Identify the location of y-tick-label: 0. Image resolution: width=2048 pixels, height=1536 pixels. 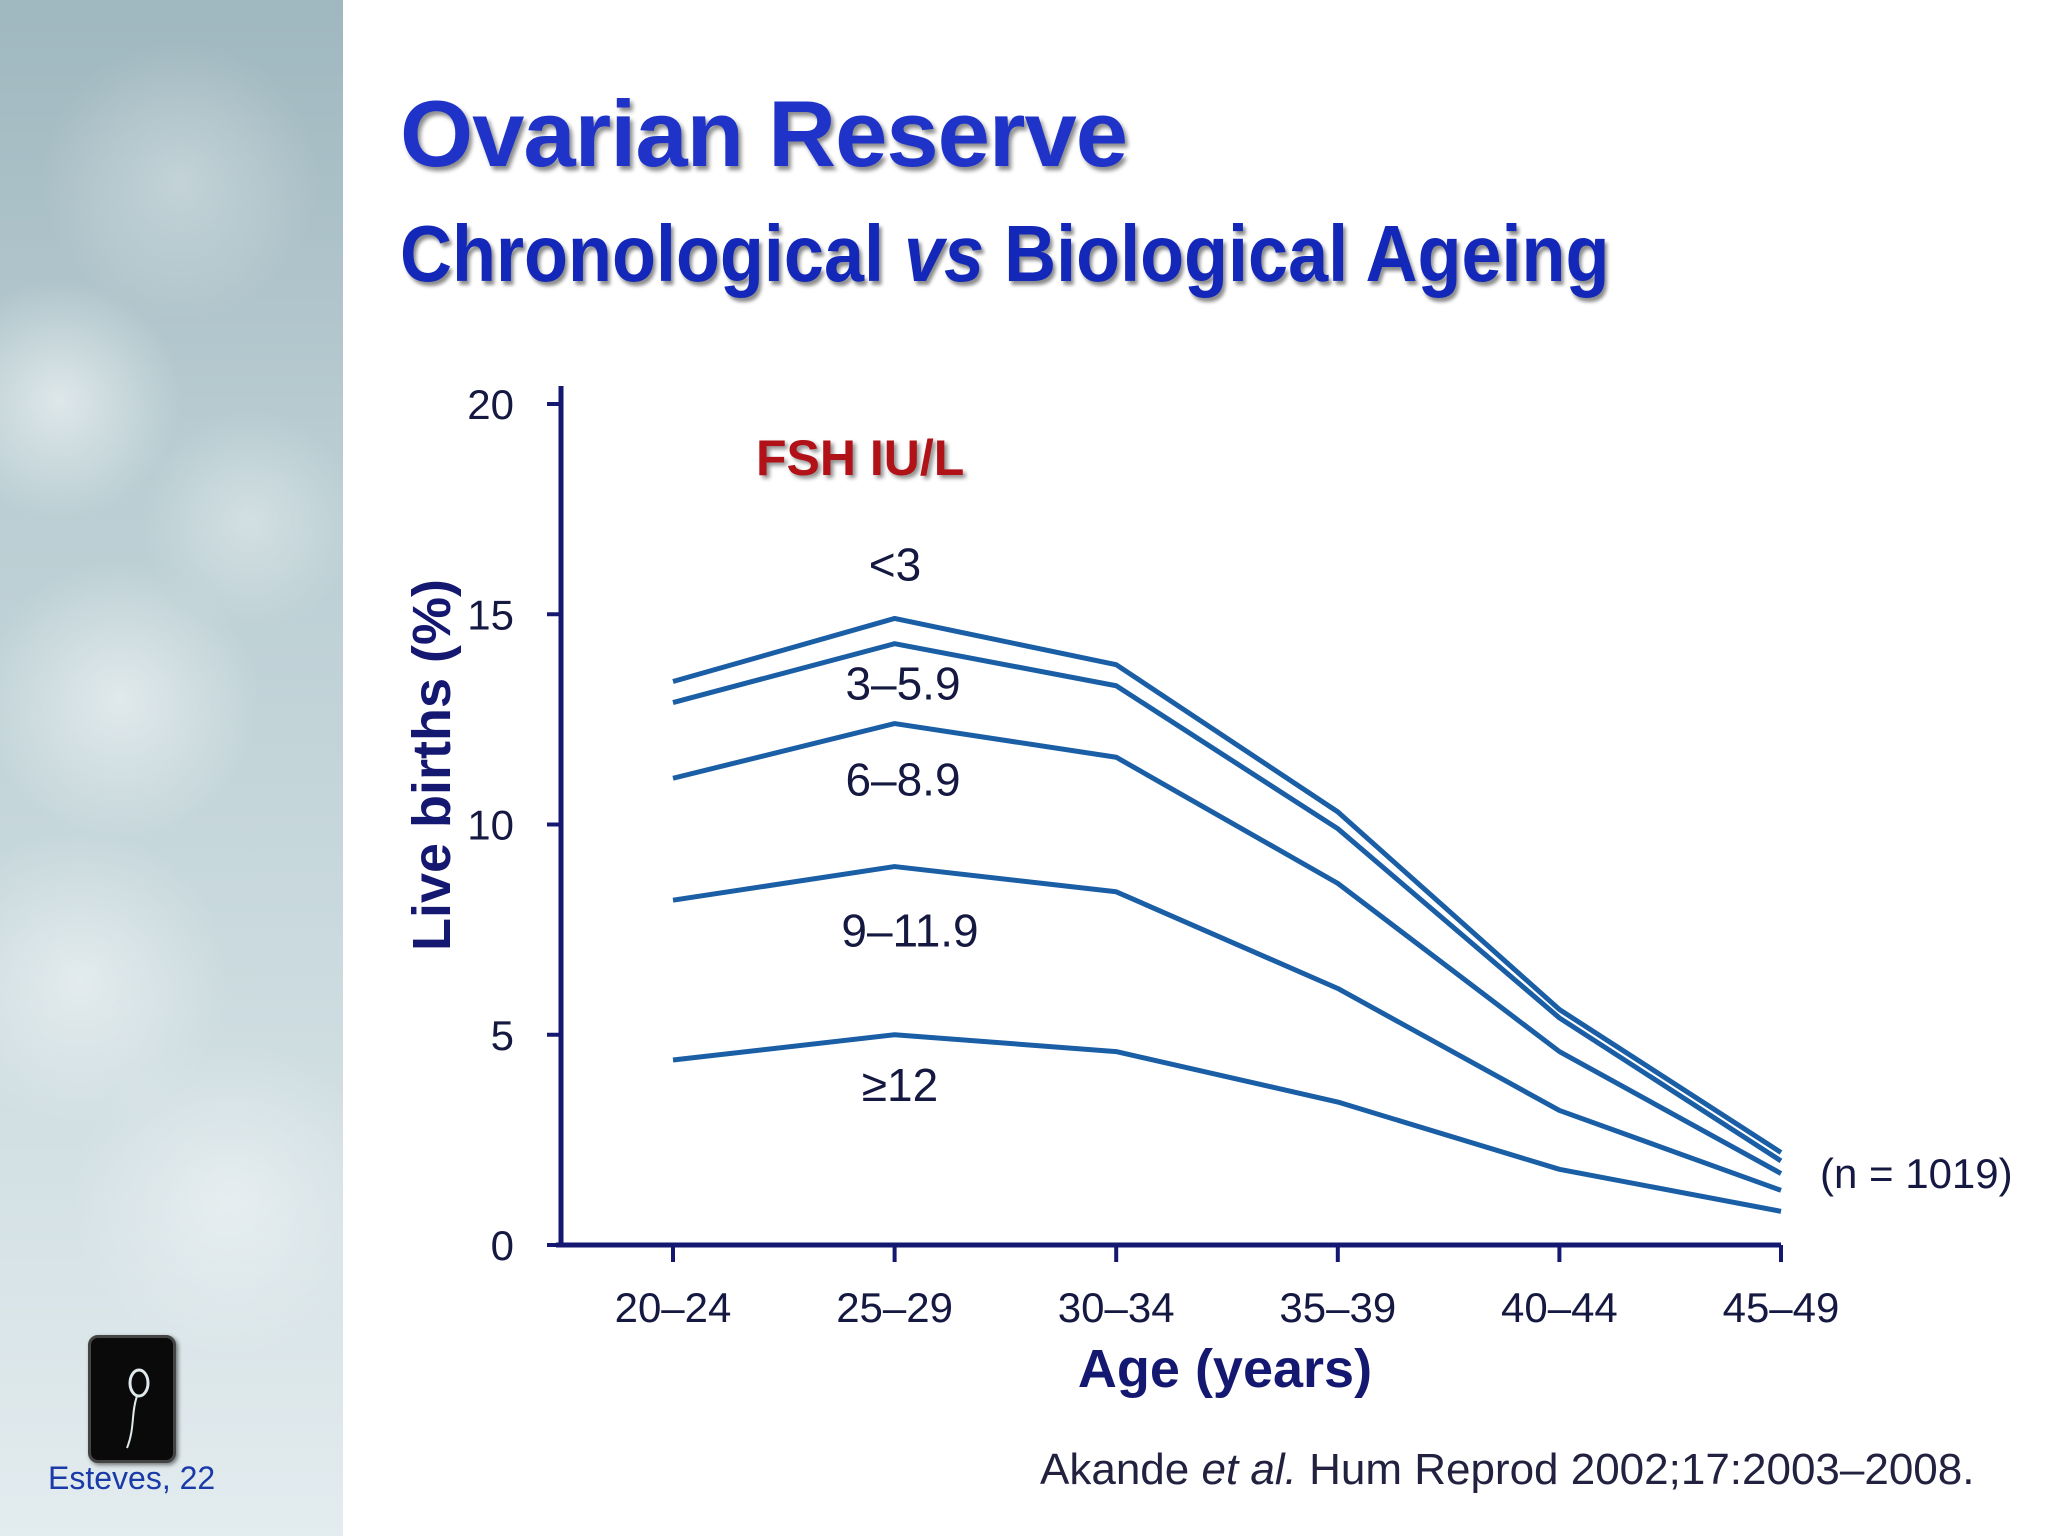
(502, 1245).